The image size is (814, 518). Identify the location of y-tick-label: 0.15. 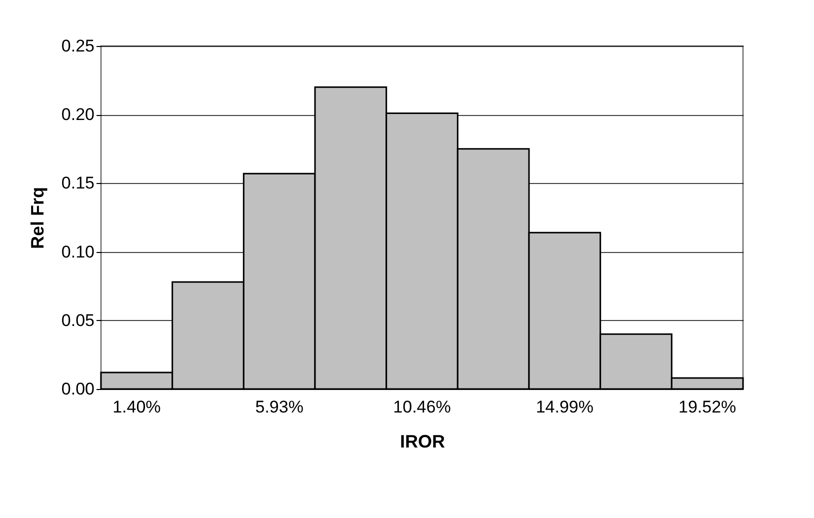
(77, 183).